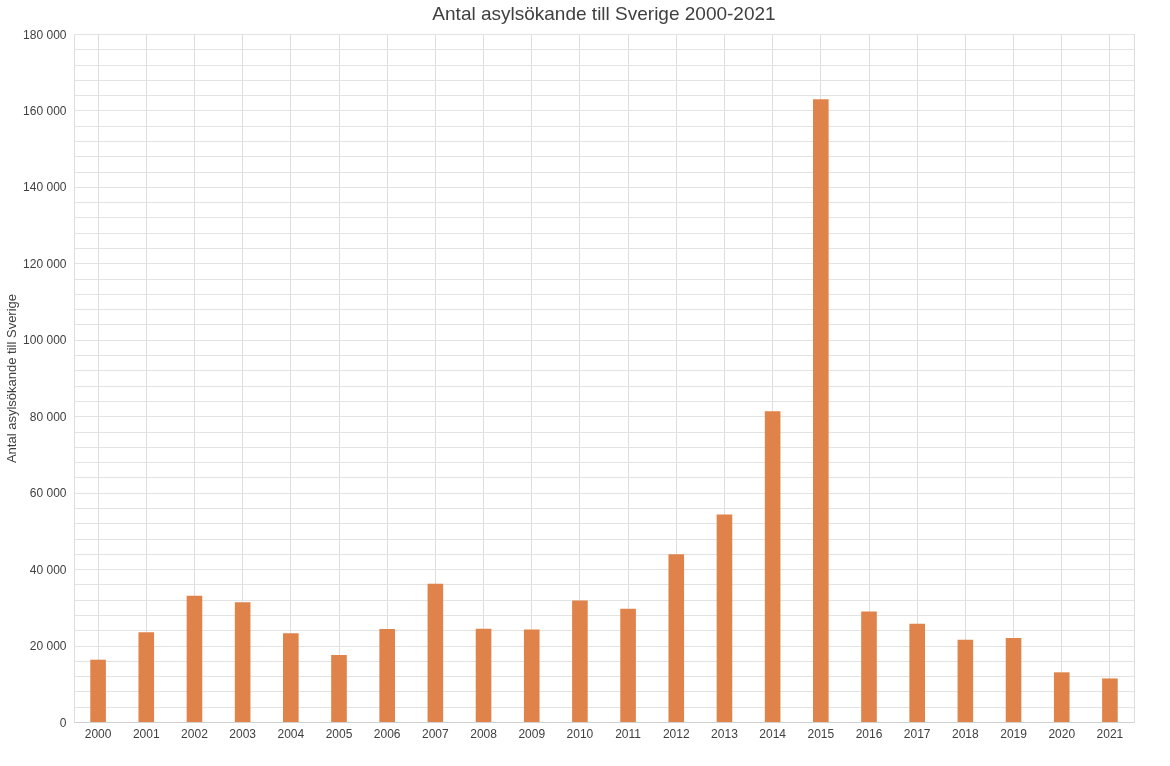 Image resolution: width=1170 pixels, height=766 pixels. What do you see at coordinates (966, 733) in the screenshot?
I see `x-tick-label: 2018` at bounding box center [966, 733].